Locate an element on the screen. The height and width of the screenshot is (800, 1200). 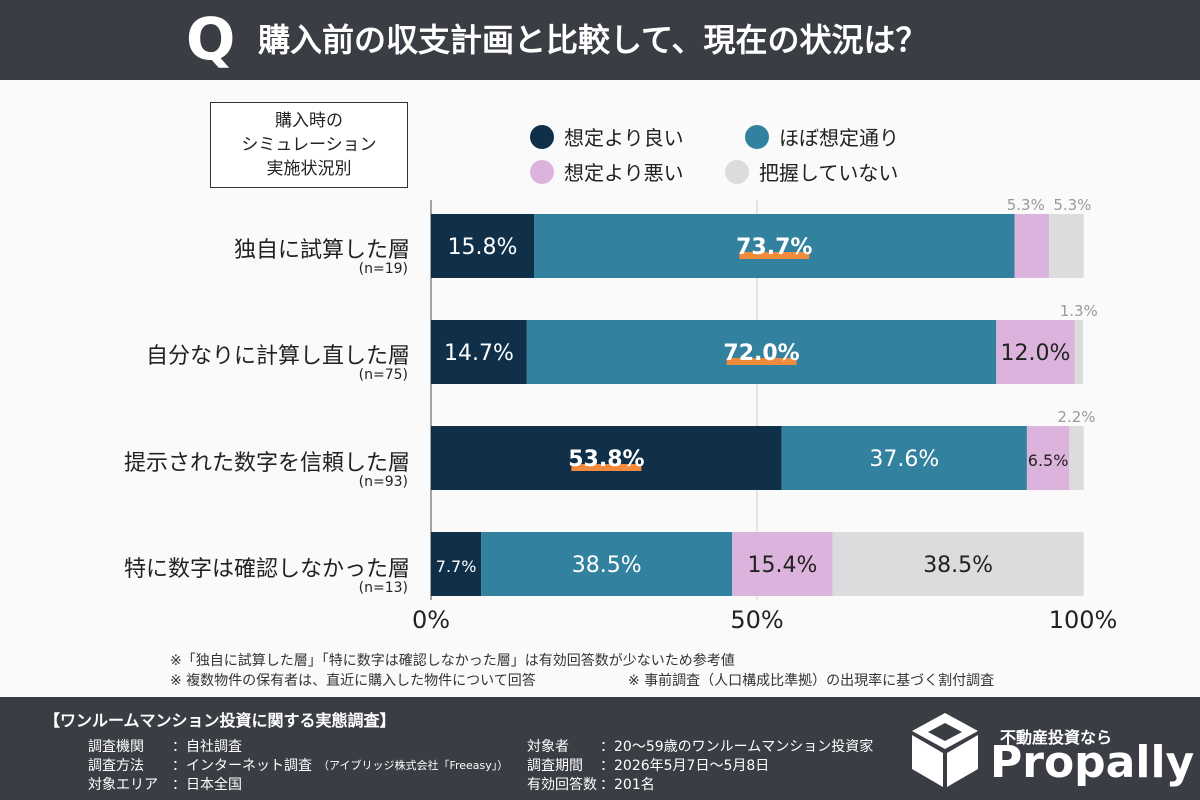
bar-segment-r3-s2 is located at coordinates (904, 458).